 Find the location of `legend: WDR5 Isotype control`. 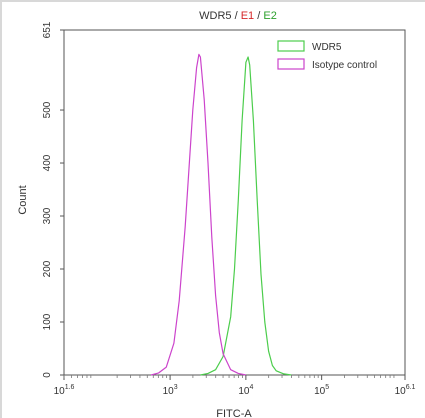

legend: WDR5 Isotype control is located at coordinates (327, 55).